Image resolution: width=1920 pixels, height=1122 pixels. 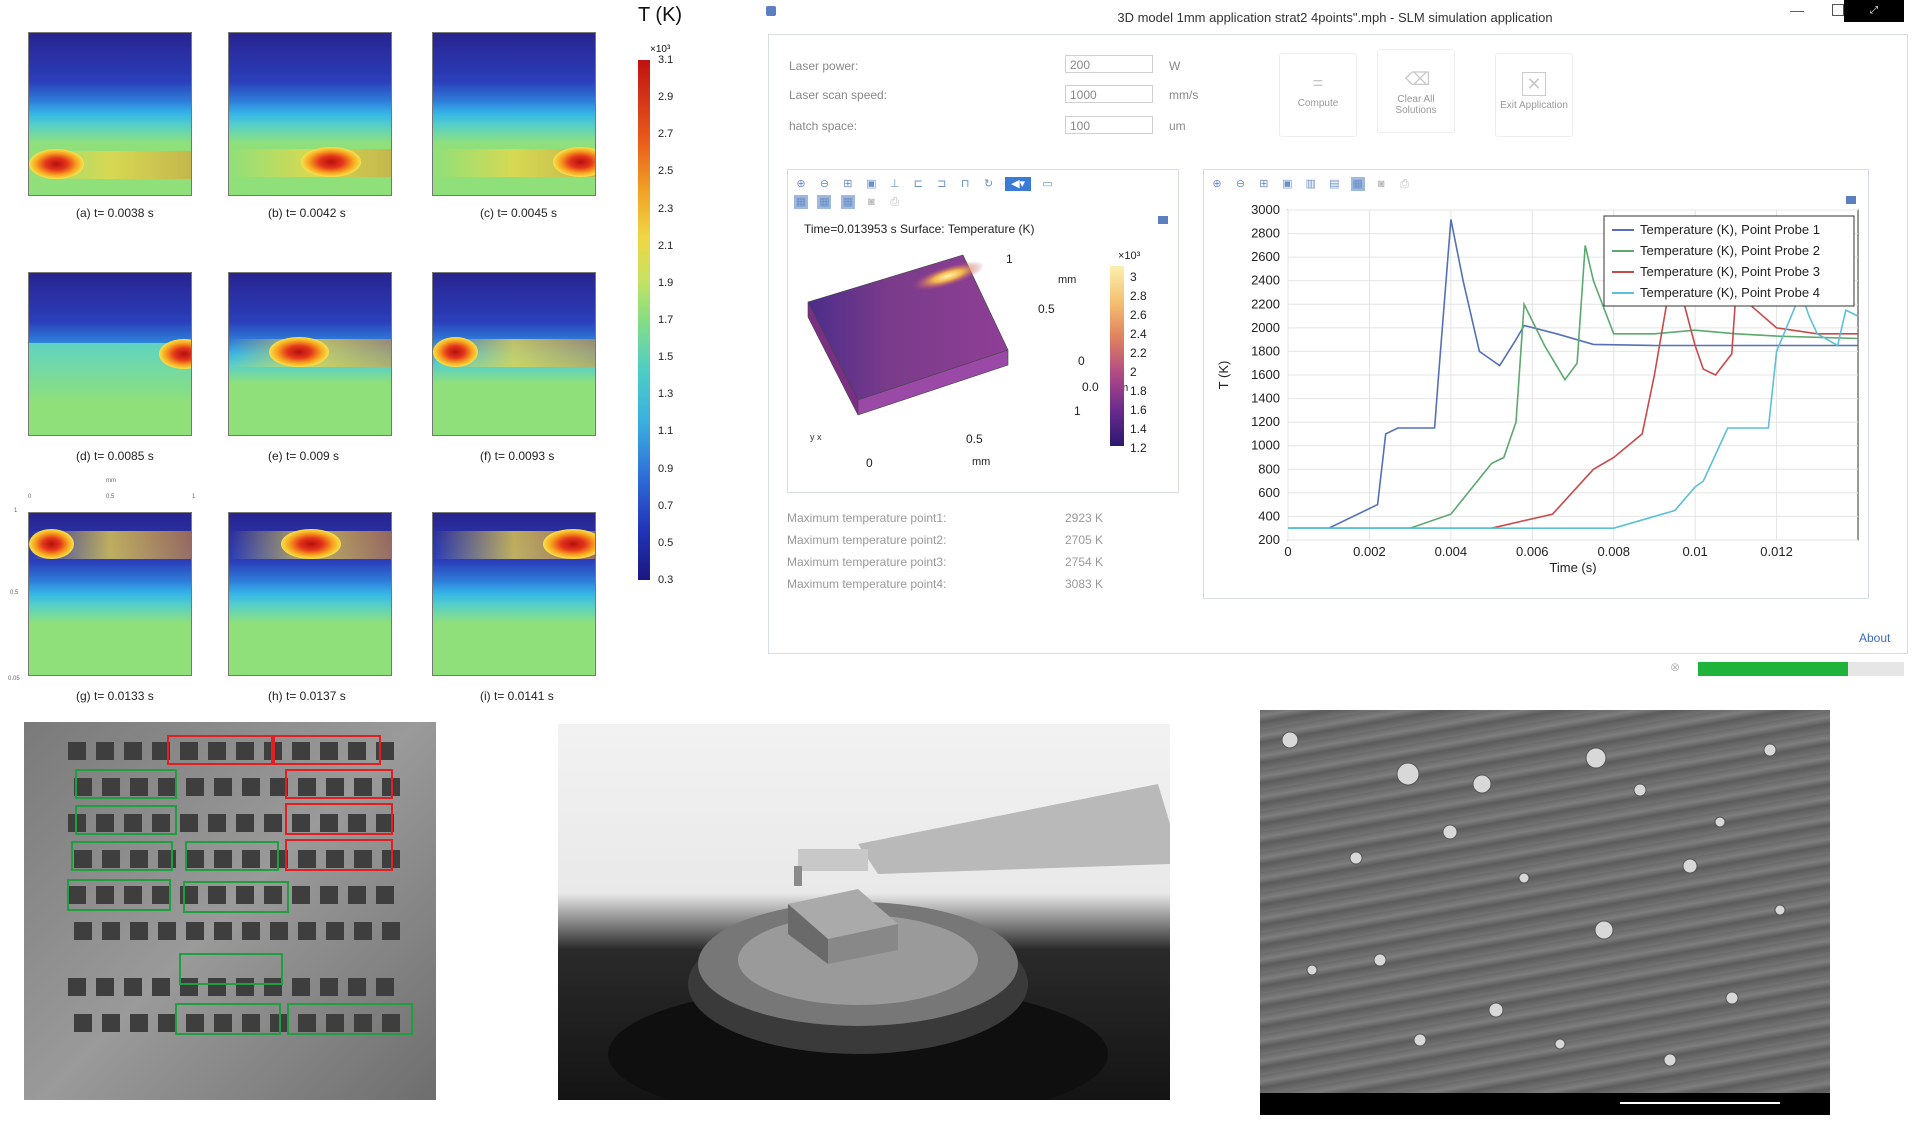 I want to click on contour-plot-c, so click(x=514, y=114).